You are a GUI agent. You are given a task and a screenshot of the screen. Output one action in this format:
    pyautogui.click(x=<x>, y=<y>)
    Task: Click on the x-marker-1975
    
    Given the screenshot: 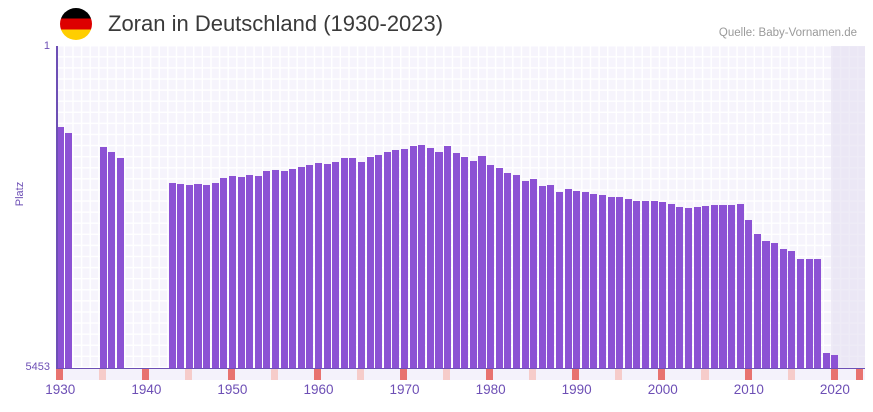 What is the action you would take?
    pyautogui.click(x=447, y=374)
    